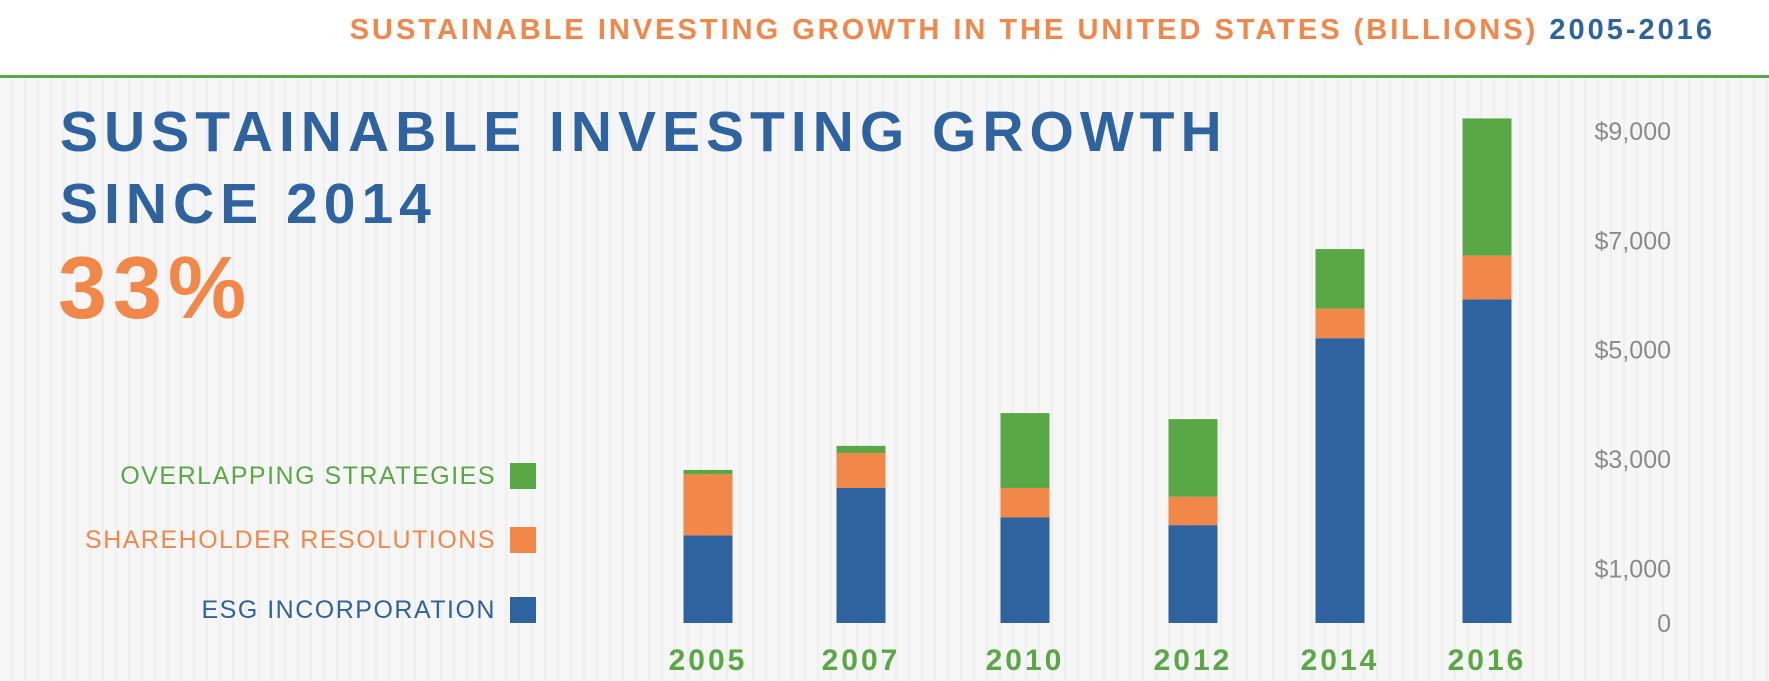 Image resolution: width=1769 pixels, height=681 pixels. I want to click on x-axis-ticks: 2005 2007 2010 2012 2014 2016, so click(1098, 660).